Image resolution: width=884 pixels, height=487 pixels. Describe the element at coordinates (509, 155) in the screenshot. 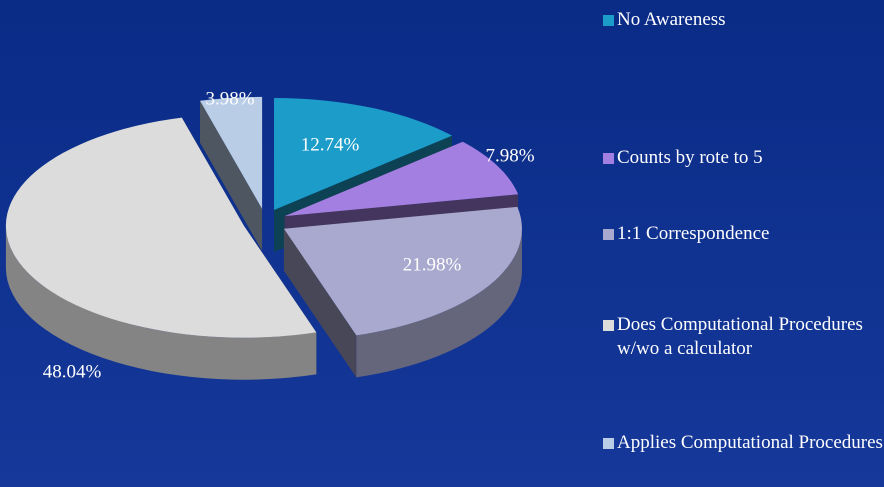

I see `data-label: 7.98%` at that location.